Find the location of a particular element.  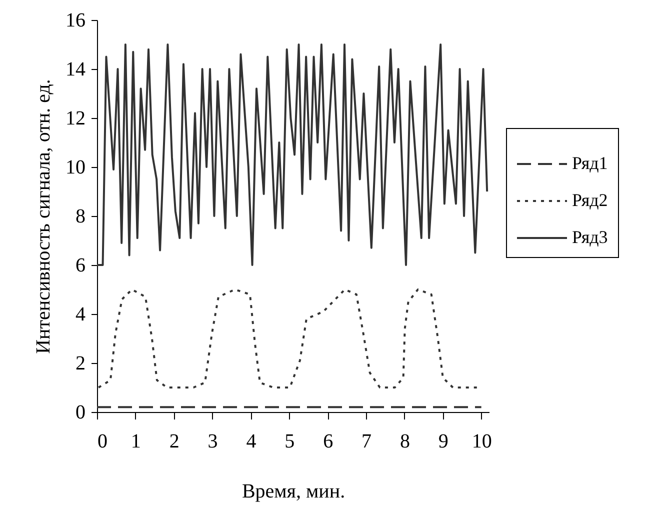

x-tick-label: 2 is located at coordinates (174, 441).